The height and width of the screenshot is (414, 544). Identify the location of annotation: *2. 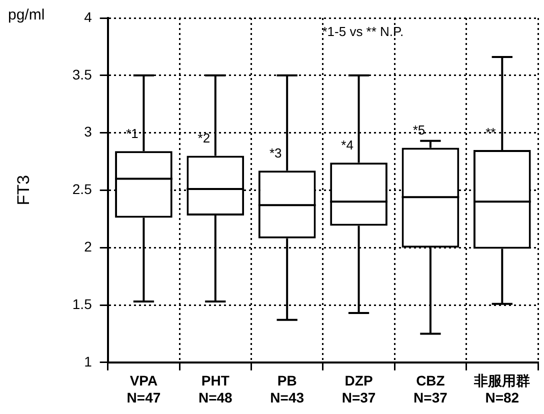
(204, 138).